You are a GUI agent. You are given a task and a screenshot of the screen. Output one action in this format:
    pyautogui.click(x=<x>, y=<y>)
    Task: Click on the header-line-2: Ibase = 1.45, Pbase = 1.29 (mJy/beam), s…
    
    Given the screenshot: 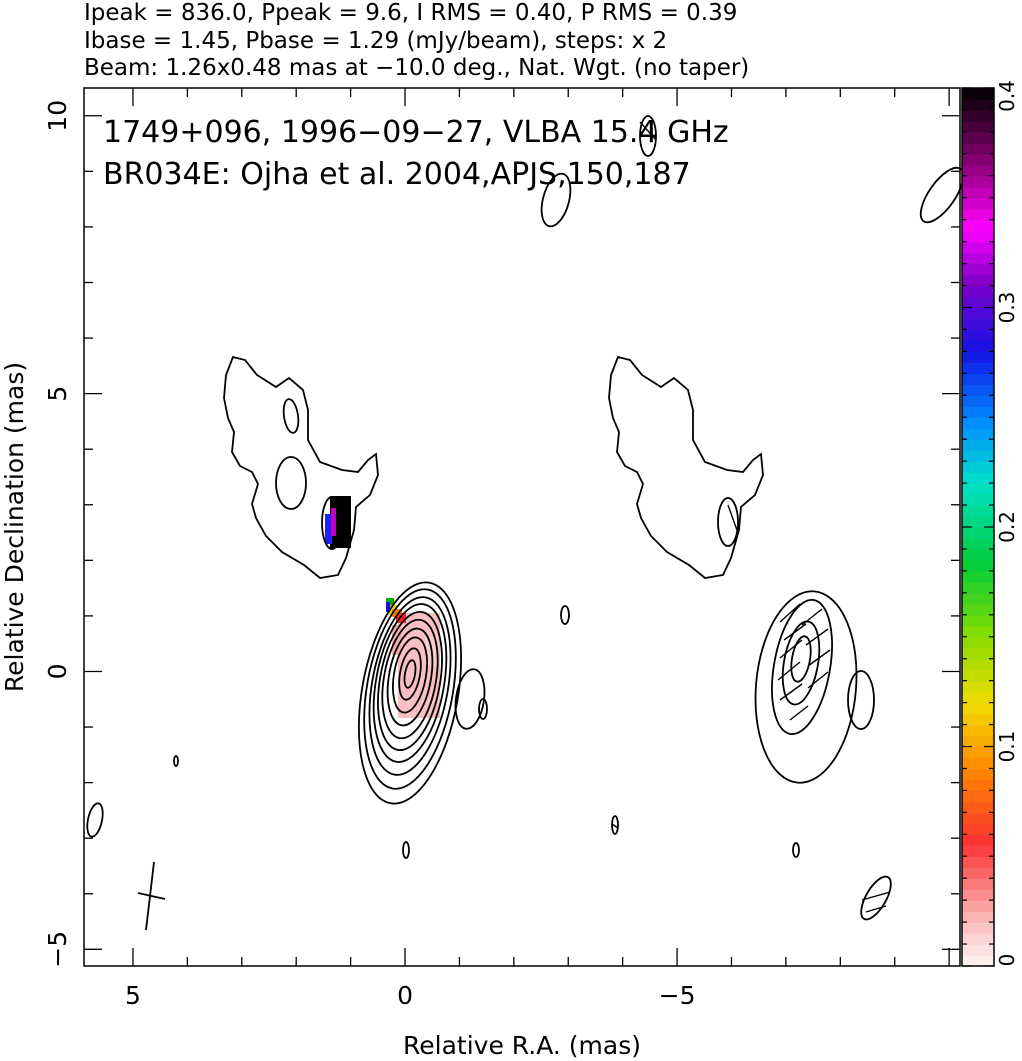 What is the action you would take?
    pyautogui.click(x=375, y=41)
    